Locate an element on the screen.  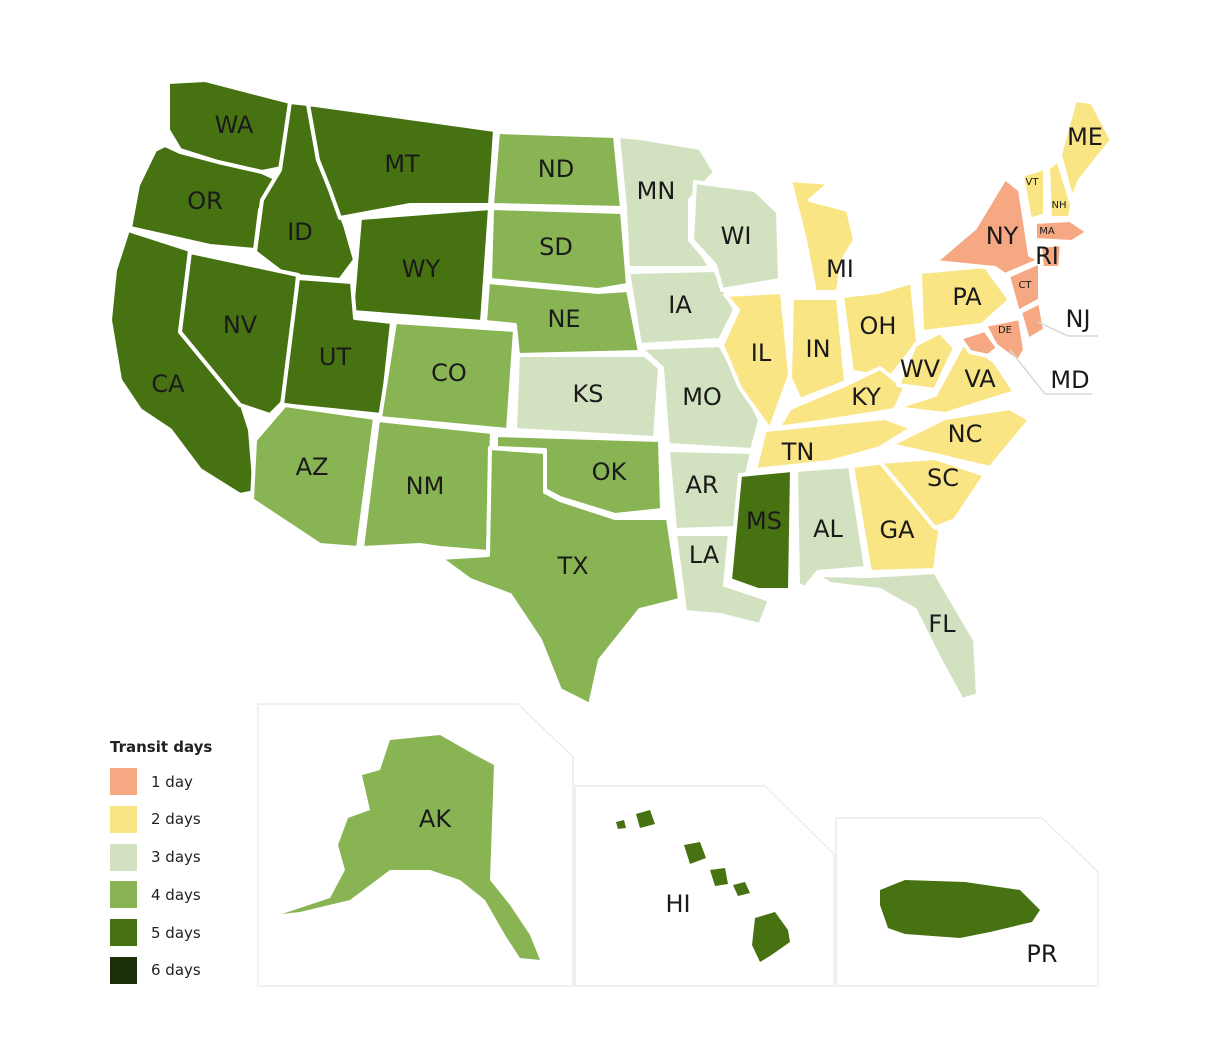
hi-island-kauai is located at coordinates (645, 819).